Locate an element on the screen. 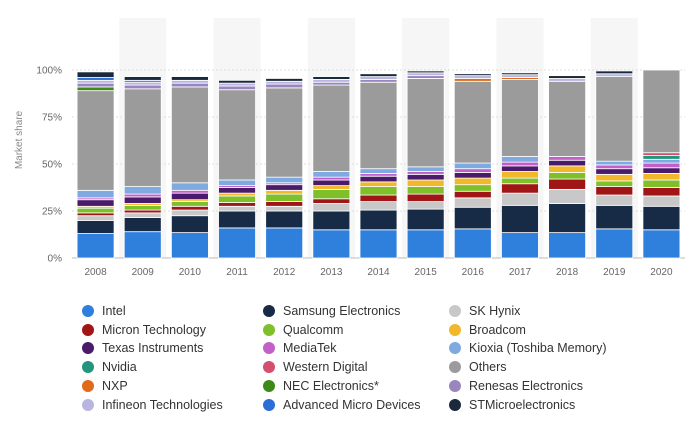 This screenshot has width=700, height=438. legend-item: Qualcomm is located at coordinates (303, 330).